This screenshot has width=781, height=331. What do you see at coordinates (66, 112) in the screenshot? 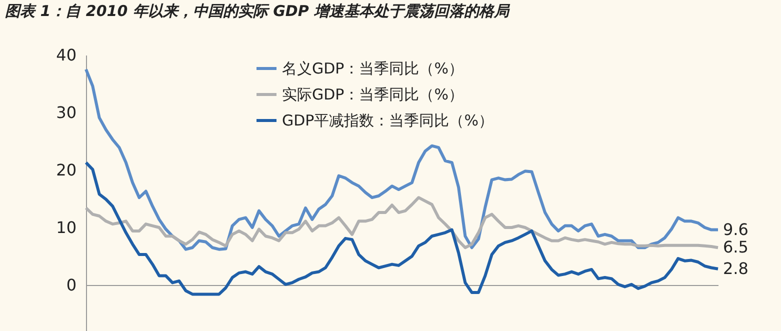
I see `y-tick-label: 30` at bounding box center [66, 112].